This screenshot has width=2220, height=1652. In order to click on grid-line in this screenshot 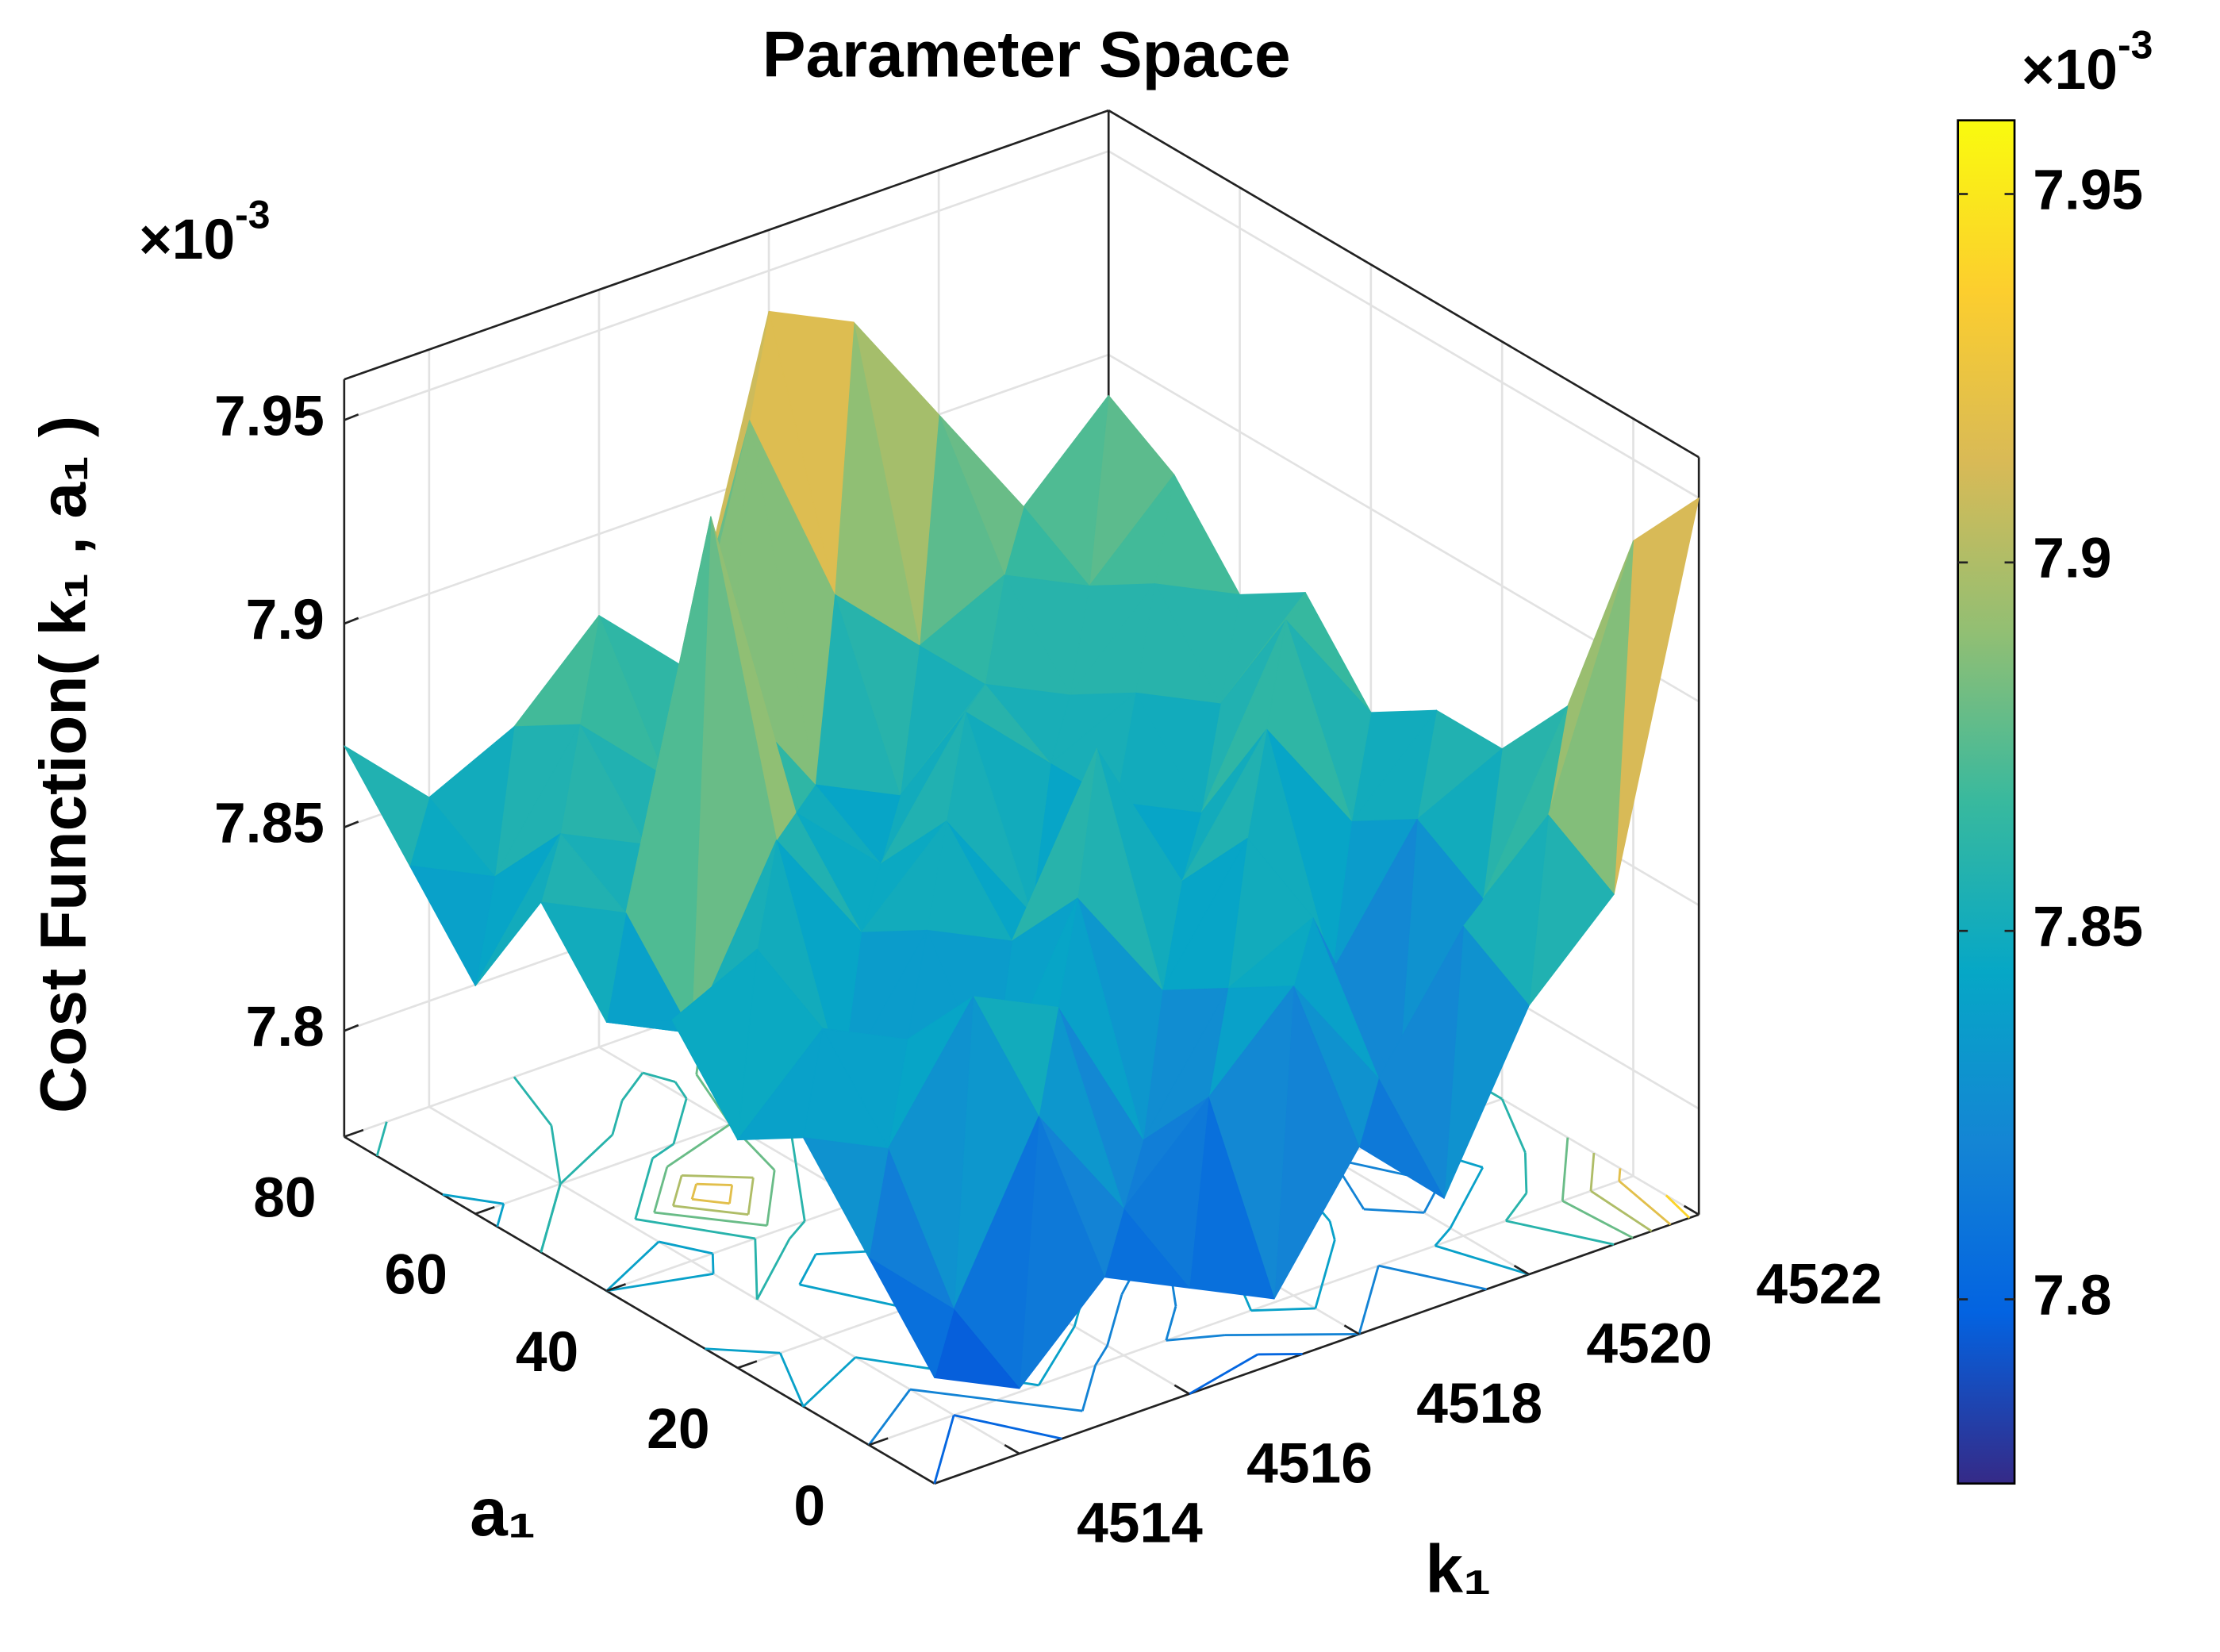, I will do `click(1022, 324)`.